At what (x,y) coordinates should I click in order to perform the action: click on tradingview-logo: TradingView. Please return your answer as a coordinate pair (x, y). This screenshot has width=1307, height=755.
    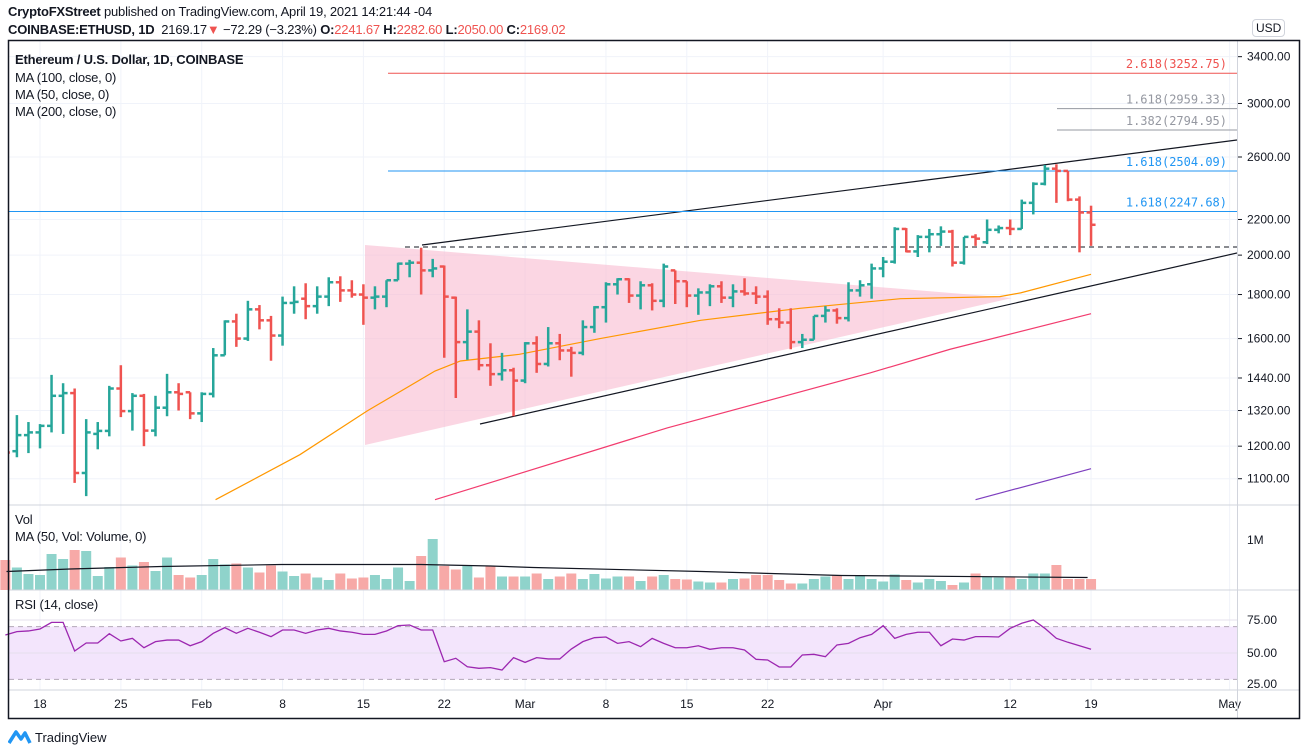
    Looking at the image, I should click on (57, 737).